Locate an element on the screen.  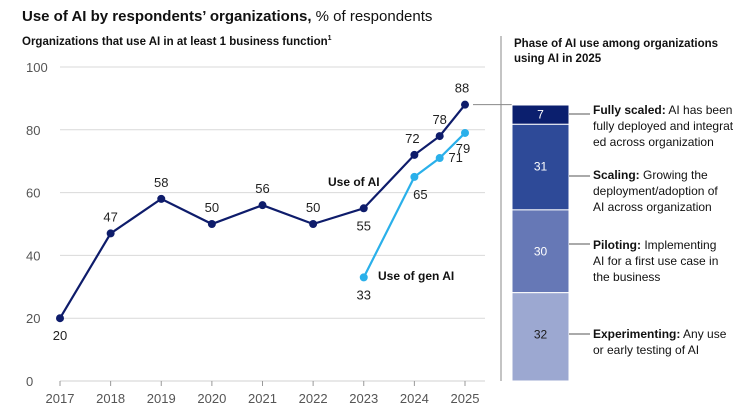
y-tick-label-80: 80 is located at coordinates (33, 130).